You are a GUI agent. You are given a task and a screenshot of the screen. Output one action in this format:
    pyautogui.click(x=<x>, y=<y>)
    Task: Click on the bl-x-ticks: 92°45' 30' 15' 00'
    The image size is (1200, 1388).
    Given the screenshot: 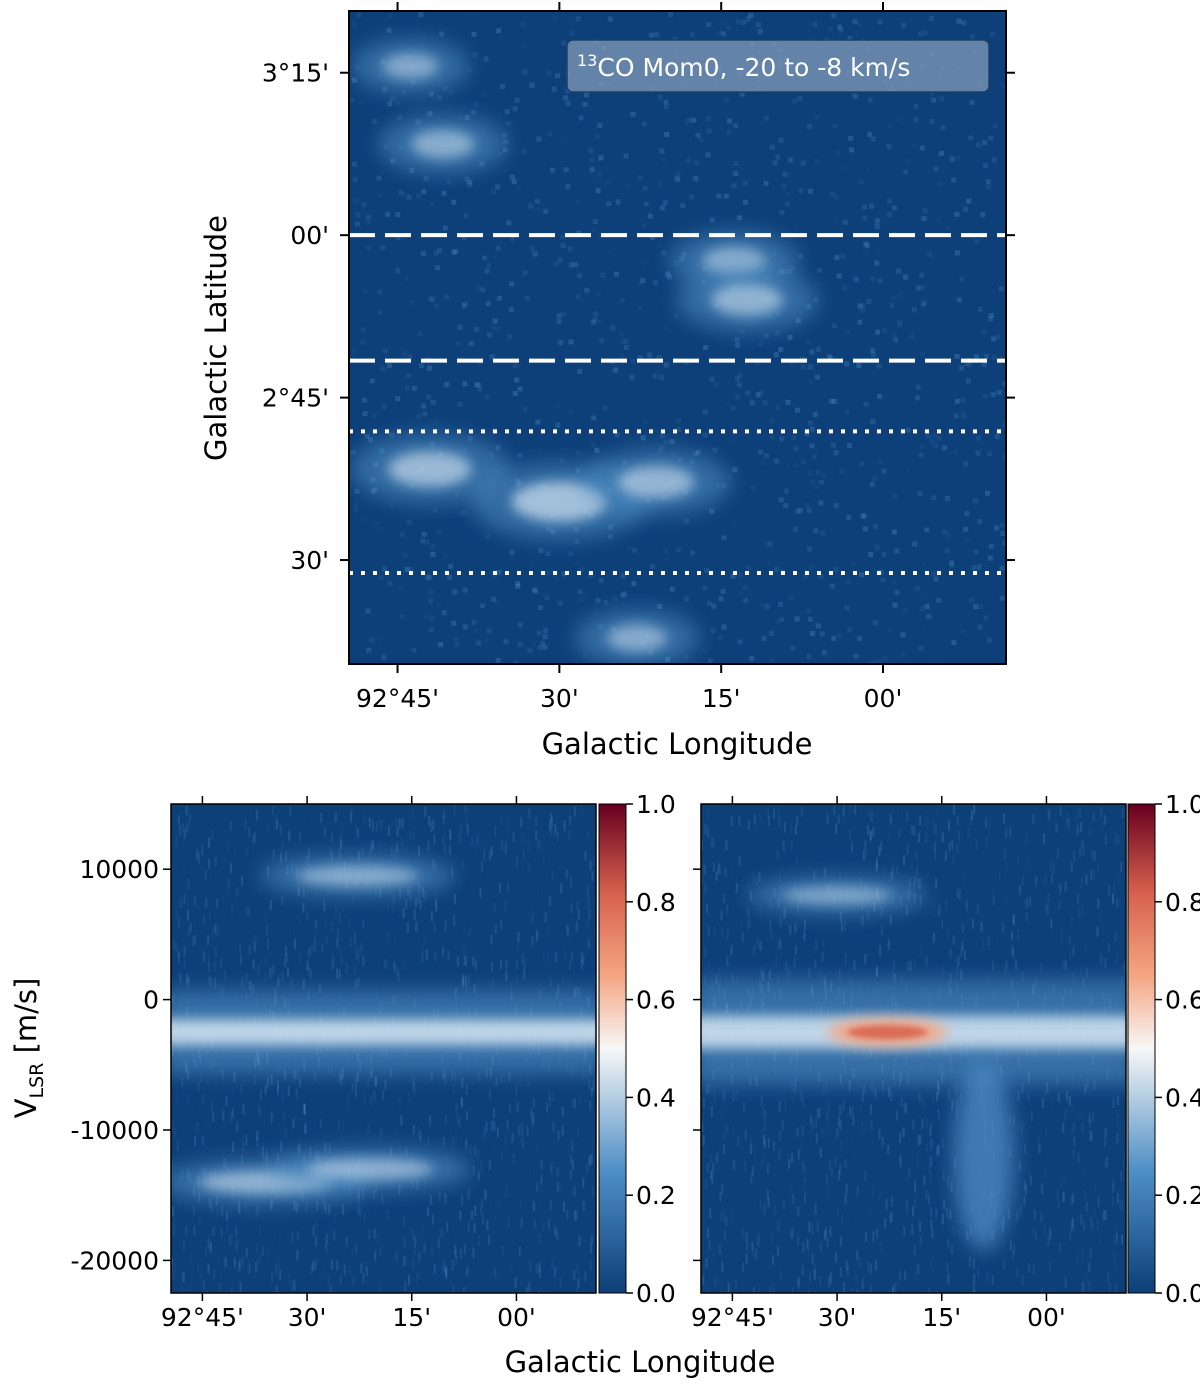 What is the action you would take?
    pyautogui.click(x=348, y=1064)
    